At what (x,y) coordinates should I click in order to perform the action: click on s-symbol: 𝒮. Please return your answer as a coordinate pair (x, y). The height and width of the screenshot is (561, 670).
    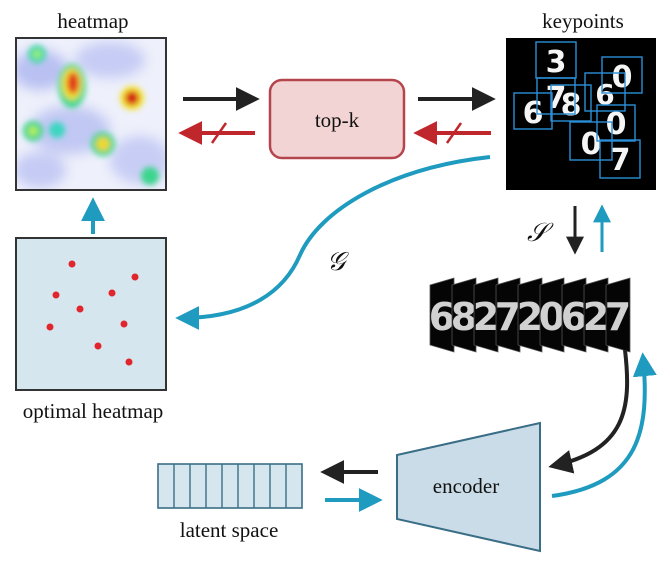
    Looking at the image, I should click on (540, 232).